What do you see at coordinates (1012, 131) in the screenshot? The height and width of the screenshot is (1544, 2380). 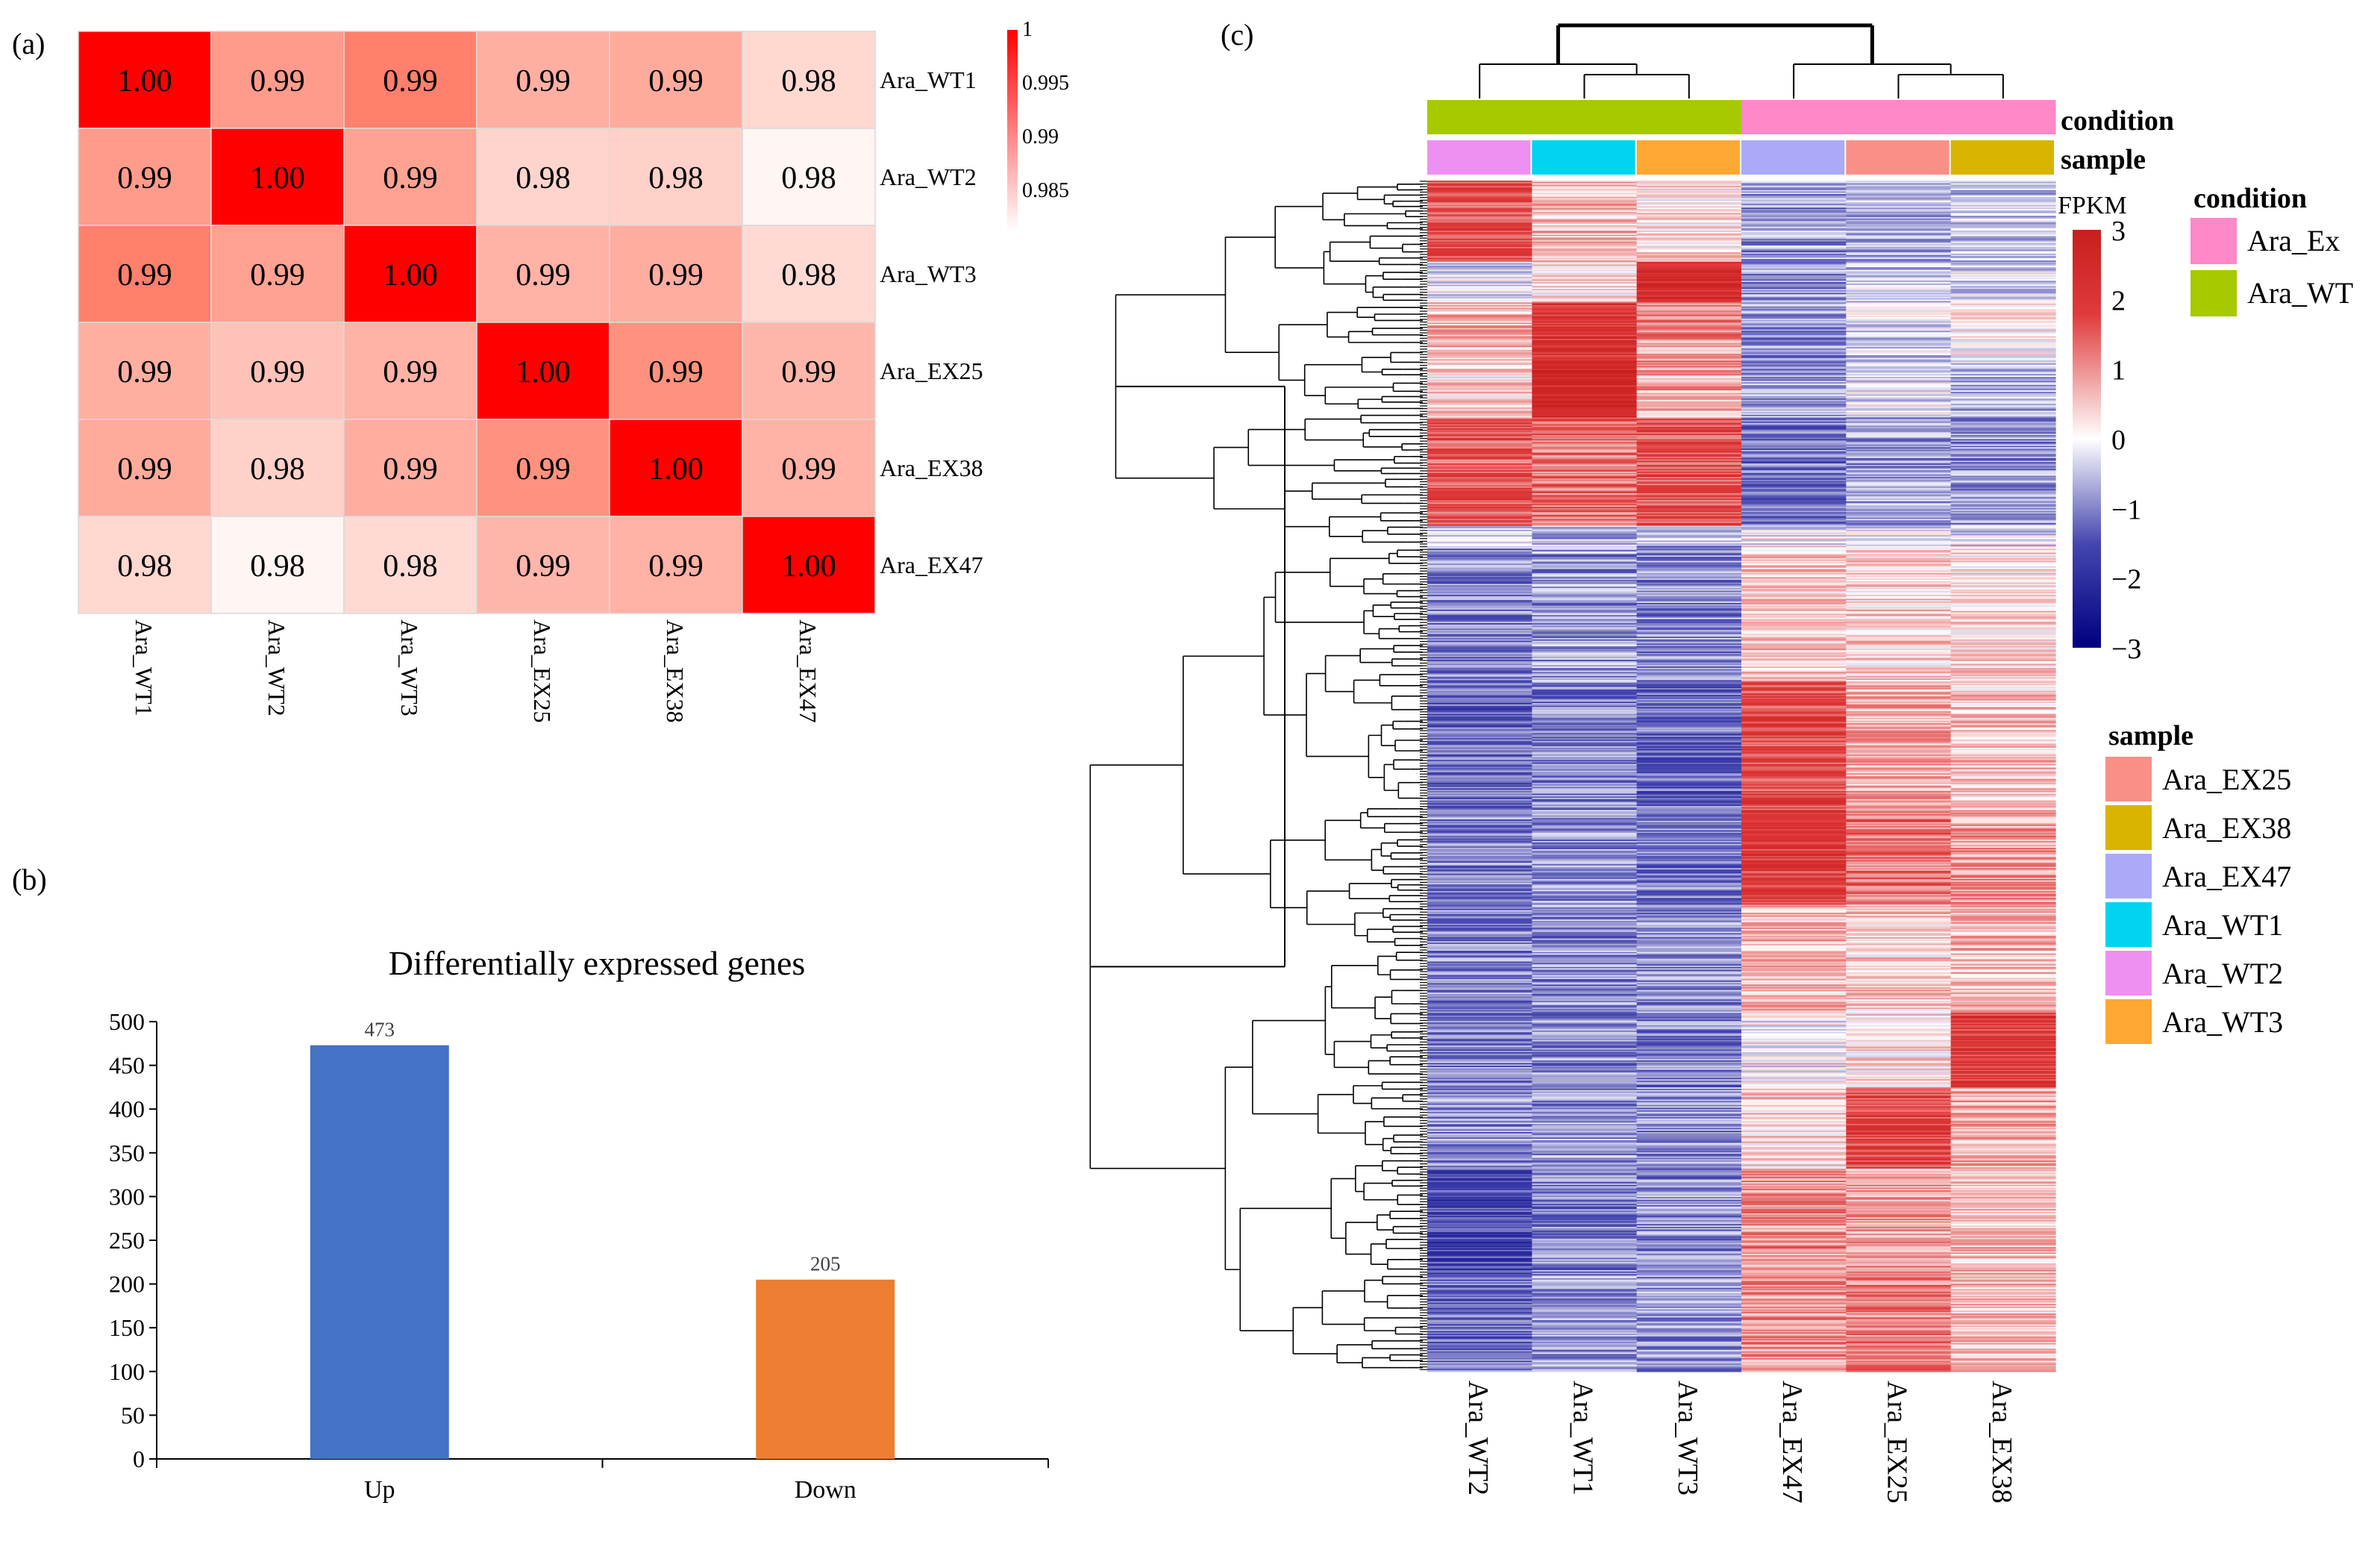 I see `correlation-colorbar` at bounding box center [1012, 131].